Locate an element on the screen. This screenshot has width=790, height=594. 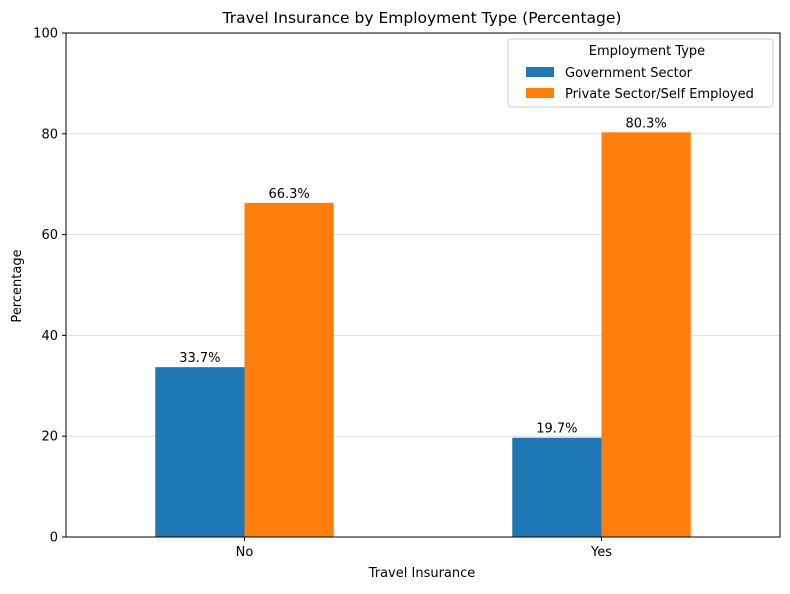
legend-label: Government Sector is located at coordinates (629, 73).